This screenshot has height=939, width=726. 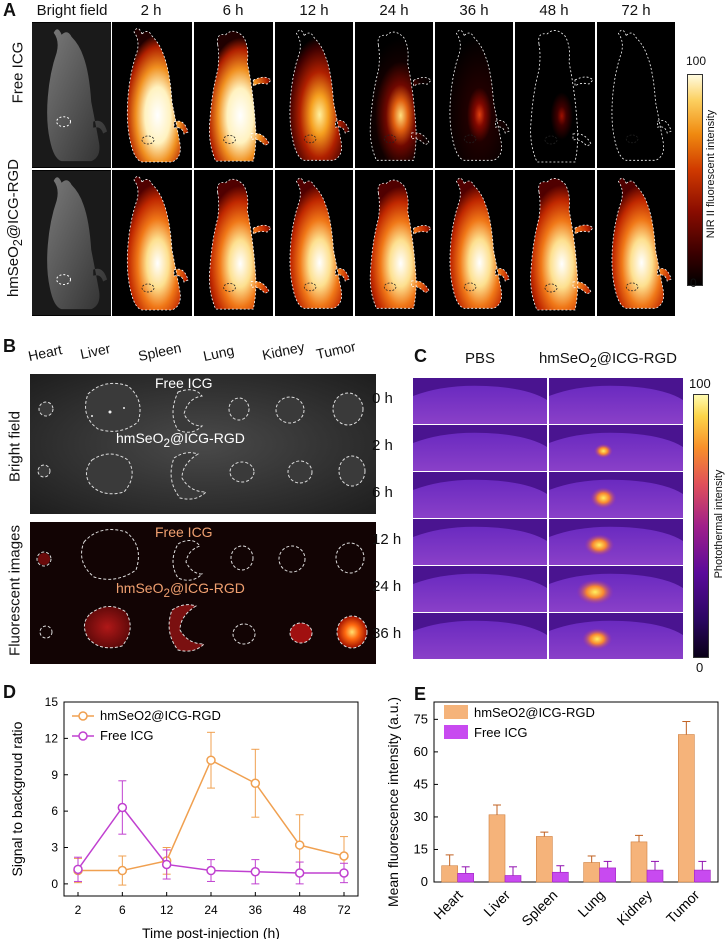 What do you see at coordinates (616, 495) in the screenshot?
I see `panel-c-image-r2-c1` at bounding box center [616, 495].